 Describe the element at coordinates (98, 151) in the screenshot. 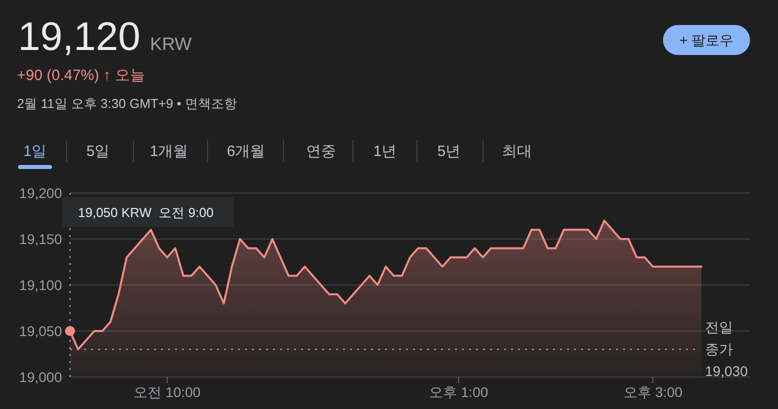

I see `text: 5일` at that location.